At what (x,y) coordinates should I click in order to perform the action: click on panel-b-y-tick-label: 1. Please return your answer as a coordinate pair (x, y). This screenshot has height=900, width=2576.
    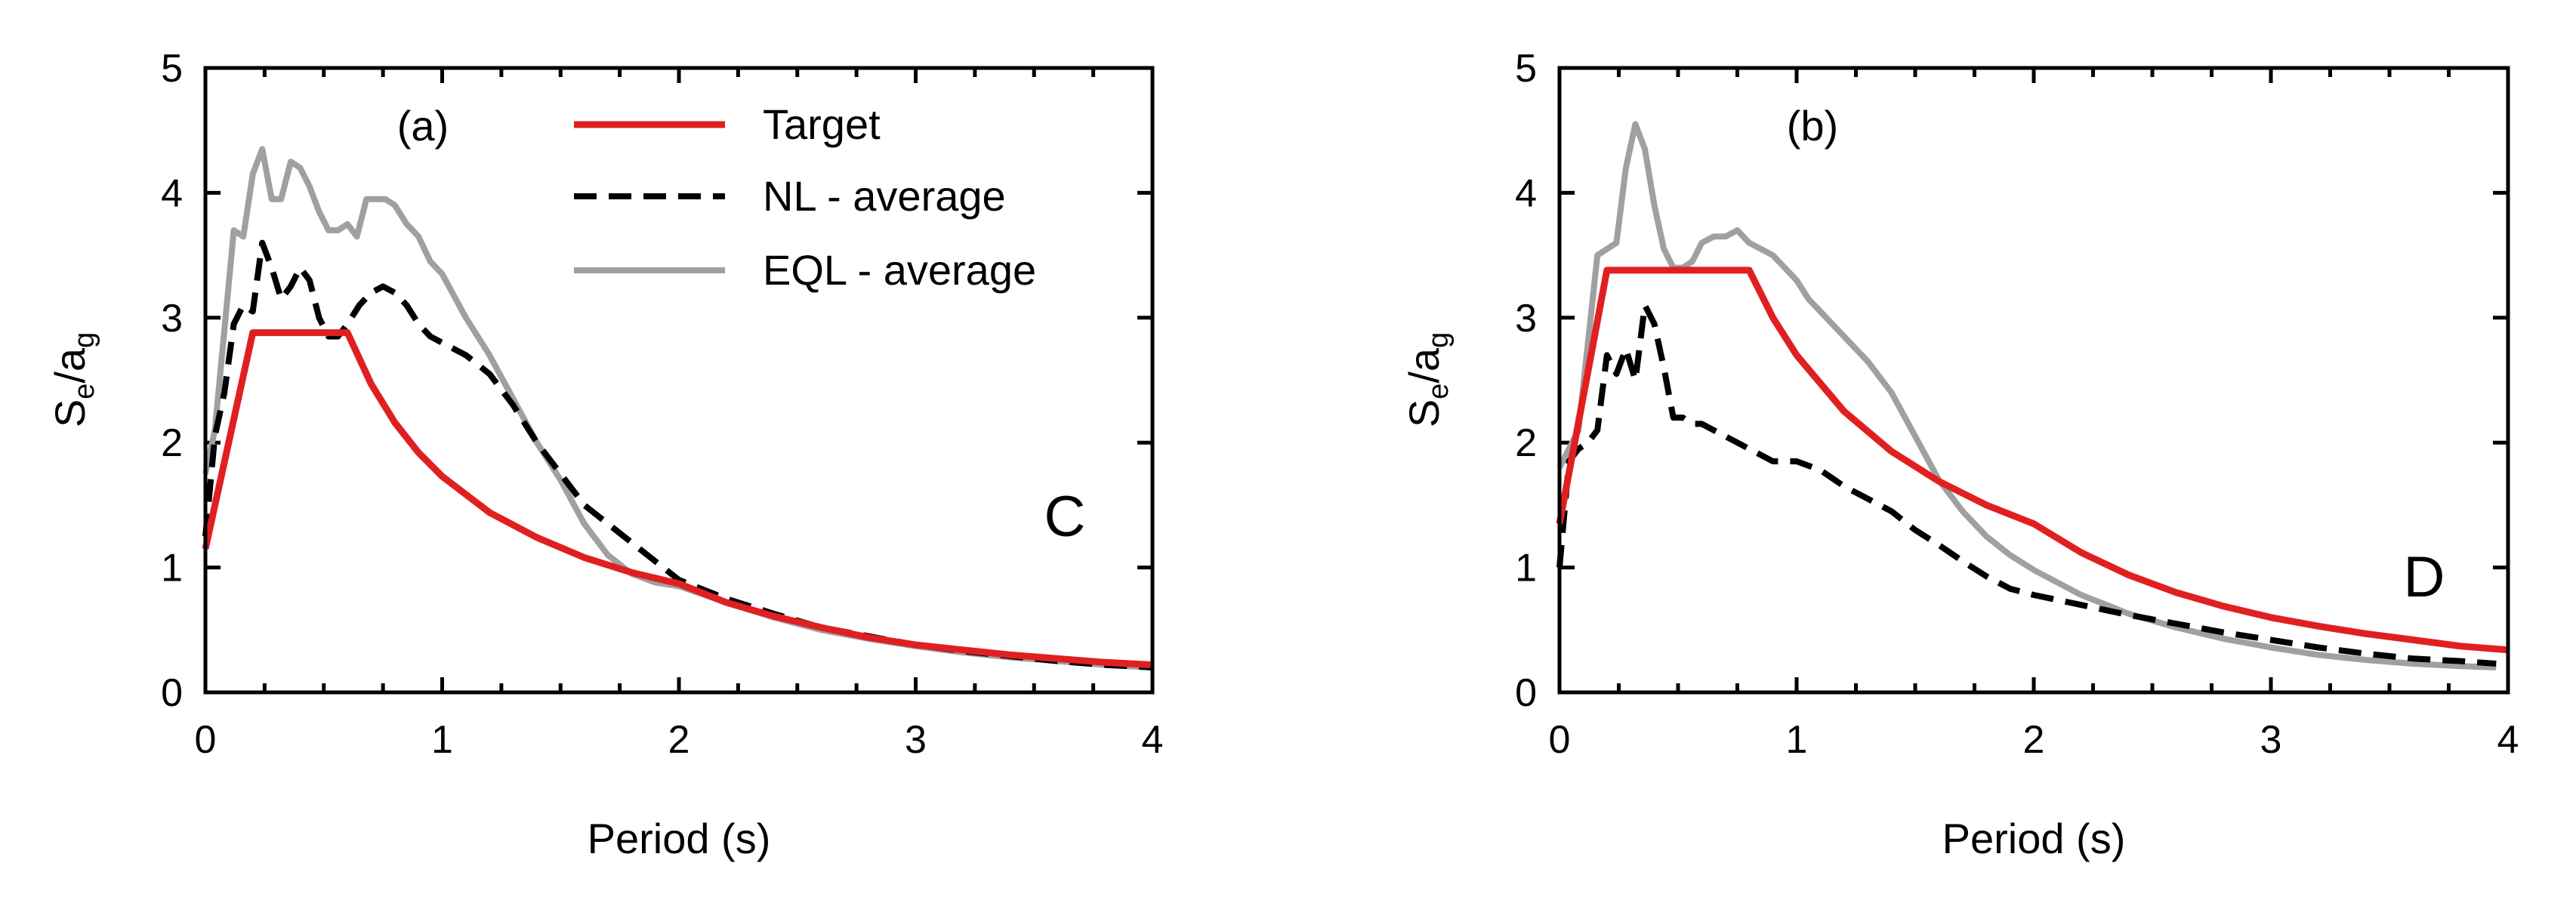
    Looking at the image, I should click on (1526, 568).